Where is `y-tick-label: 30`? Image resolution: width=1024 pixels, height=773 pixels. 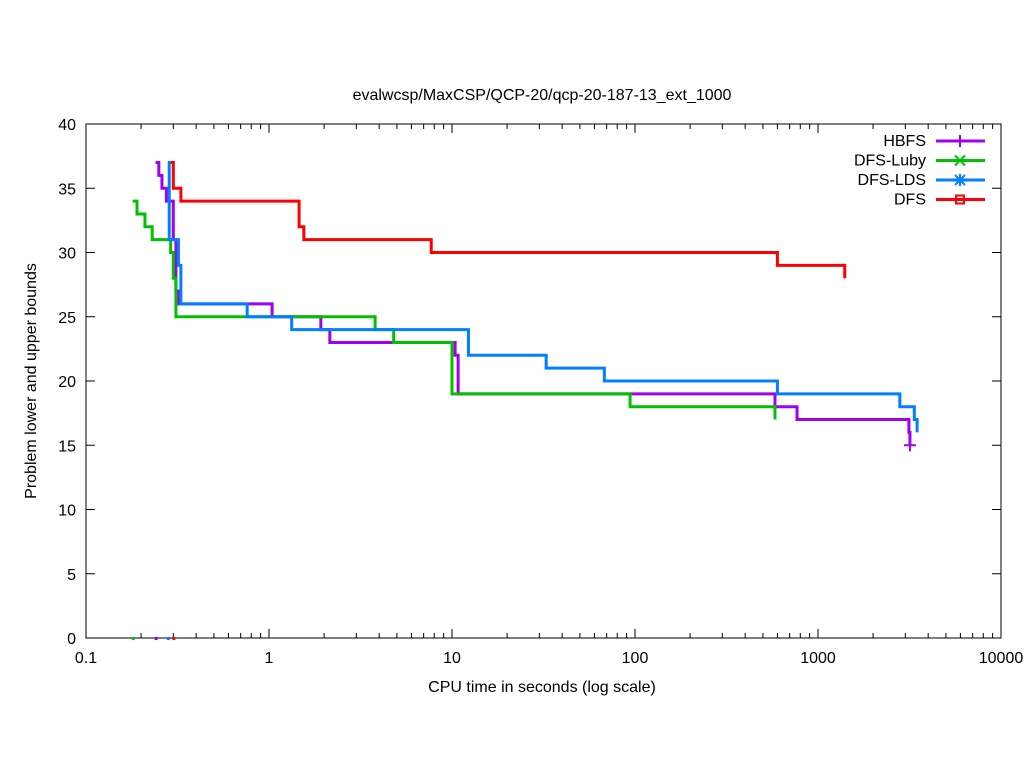 y-tick-label: 30 is located at coordinates (67, 254).